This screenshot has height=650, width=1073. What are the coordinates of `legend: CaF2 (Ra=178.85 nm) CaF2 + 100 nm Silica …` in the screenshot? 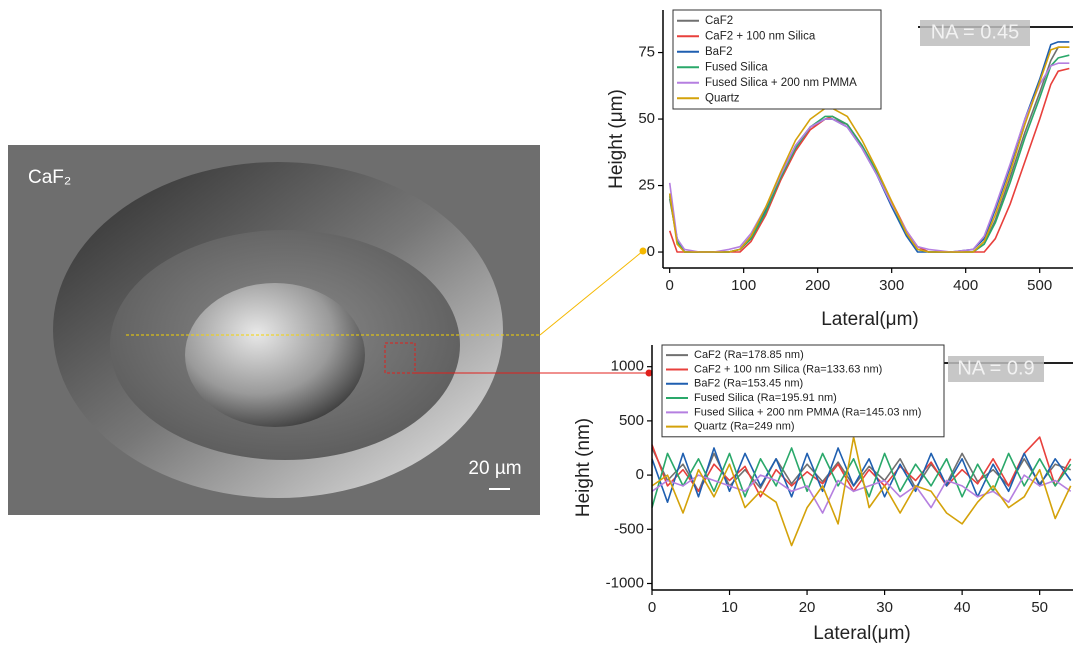 It's located at (803, 391).